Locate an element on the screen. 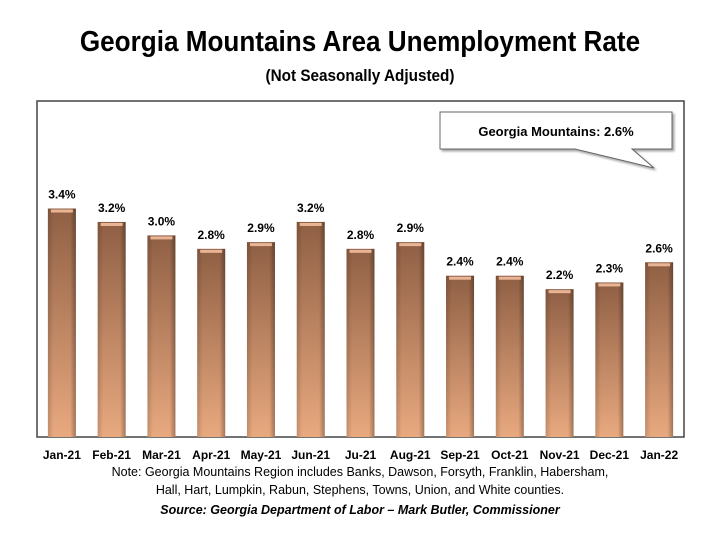 The image size is (720, 540). x-tick-label: Oct-21 is located at coordinates (510, 455).